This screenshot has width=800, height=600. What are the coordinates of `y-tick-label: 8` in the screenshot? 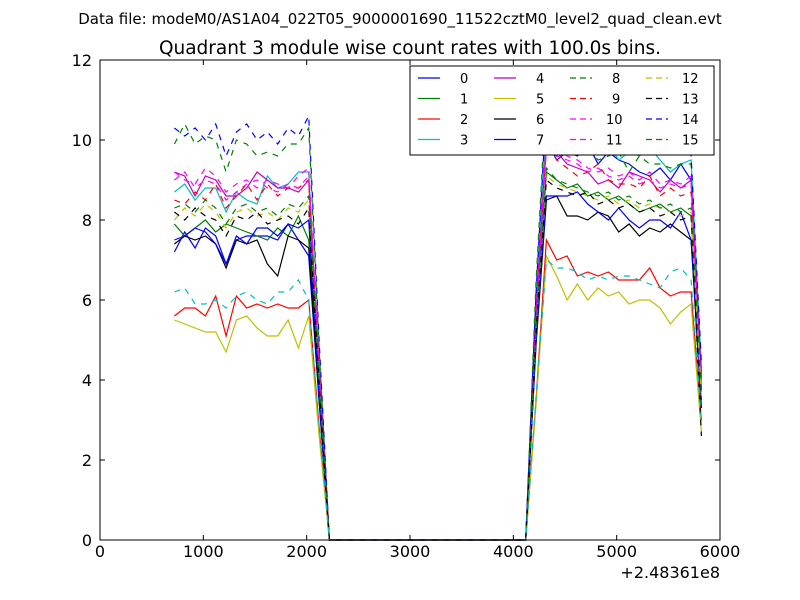 It's located at (87, 220).